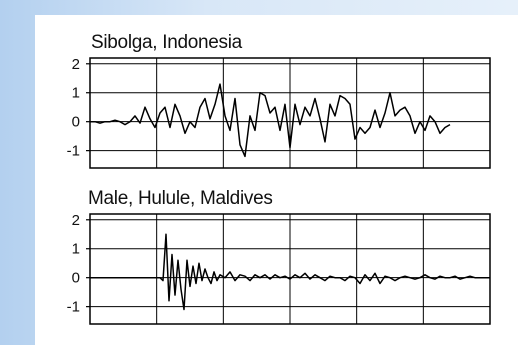 Image resolution: width=518 pixels, height=345 pixels. What do you see at coordinates (76, 122) in the screenshot?
I see `y-tick-label-sibolga: 0` at bounding box center [76, 122].